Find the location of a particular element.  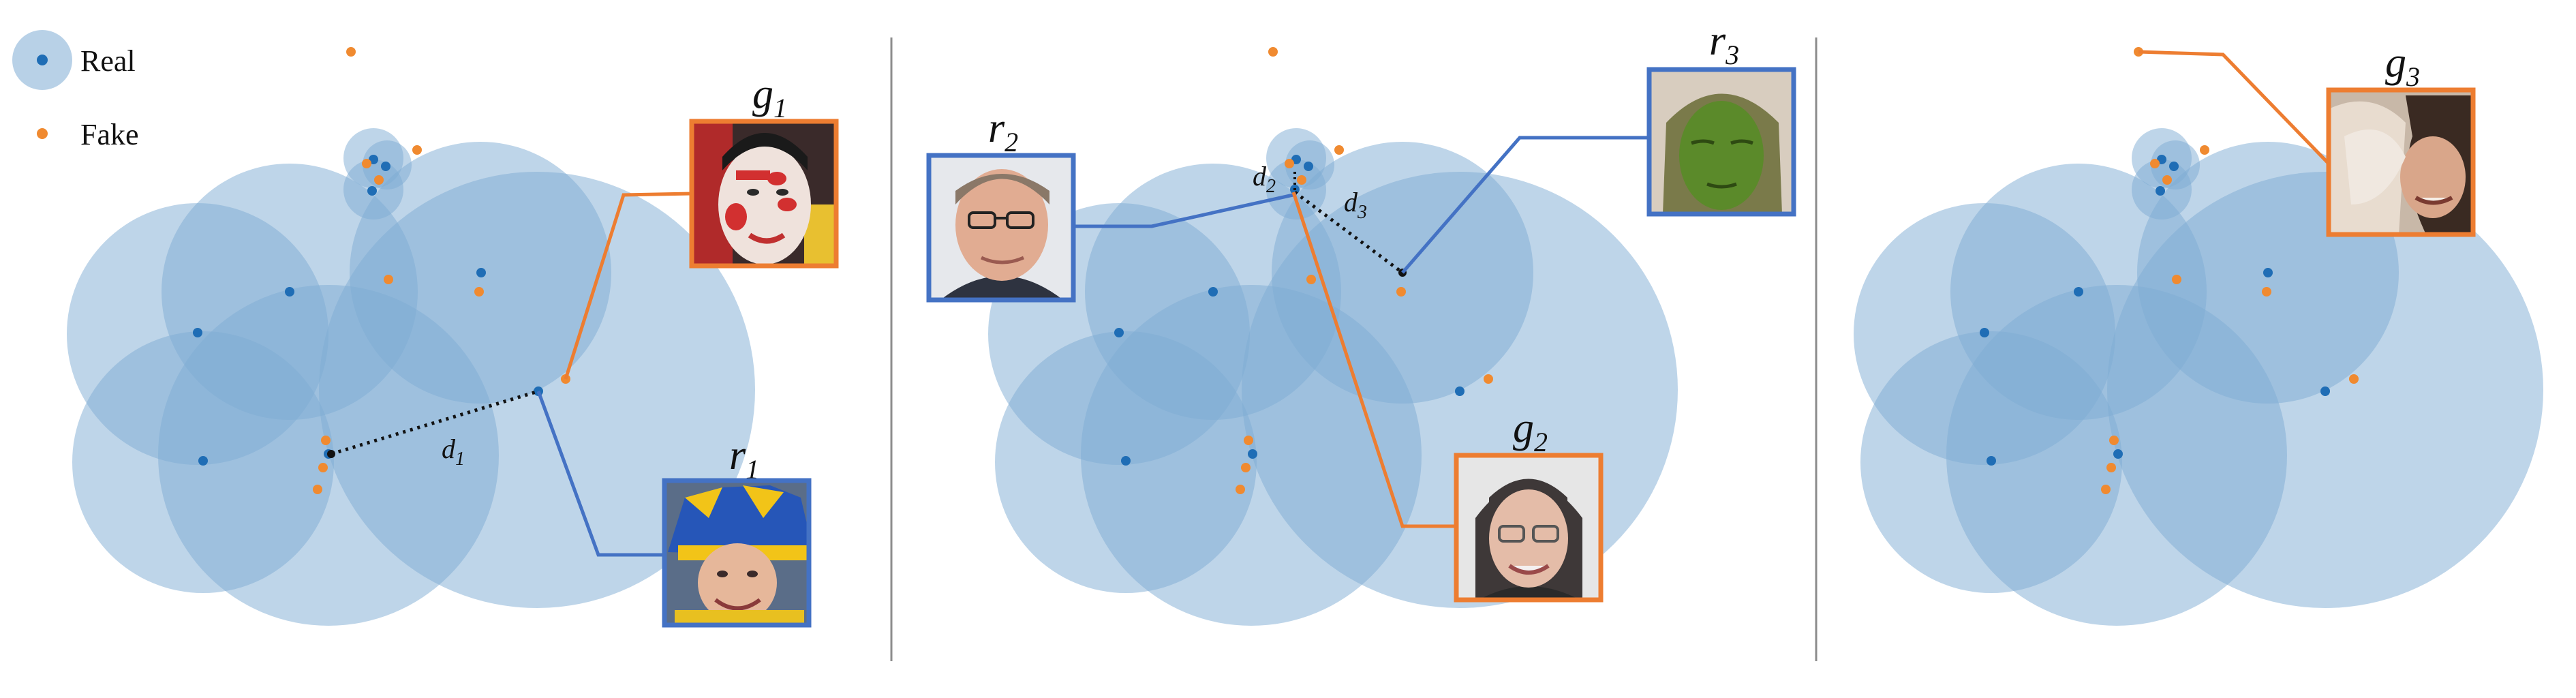

label-r1: r1 is located at coordinates (744, 458).